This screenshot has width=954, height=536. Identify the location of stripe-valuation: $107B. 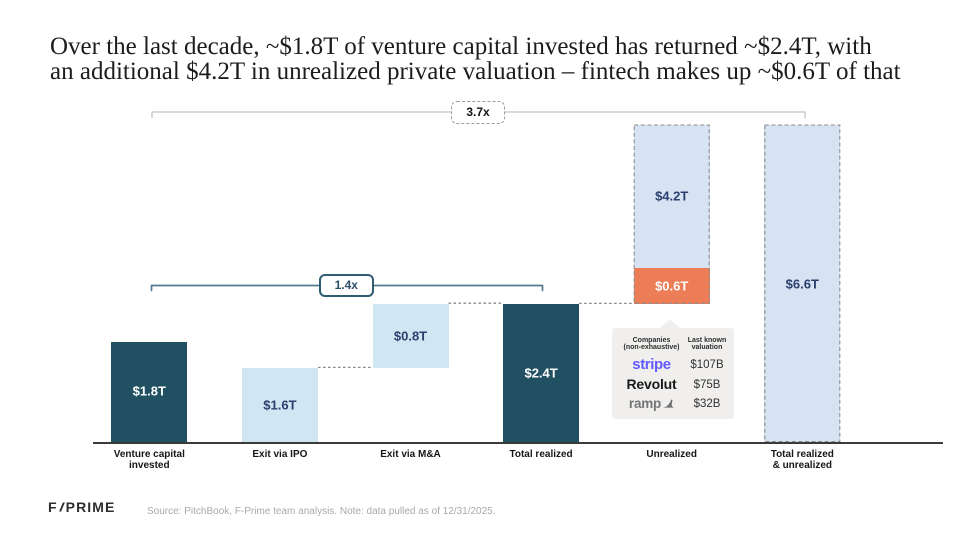
(707, 365).